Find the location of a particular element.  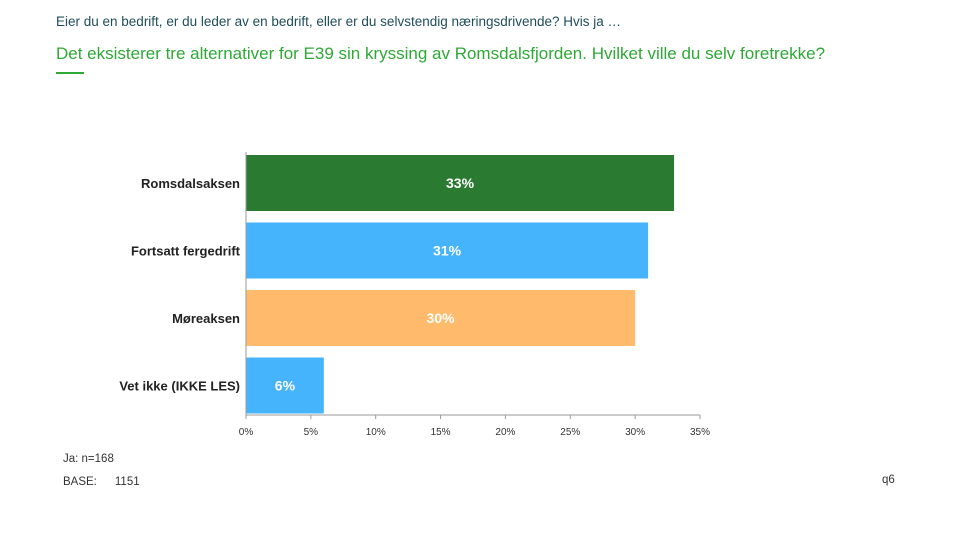

category-label-2: Møreaksen is located at coordinates (206, 318).